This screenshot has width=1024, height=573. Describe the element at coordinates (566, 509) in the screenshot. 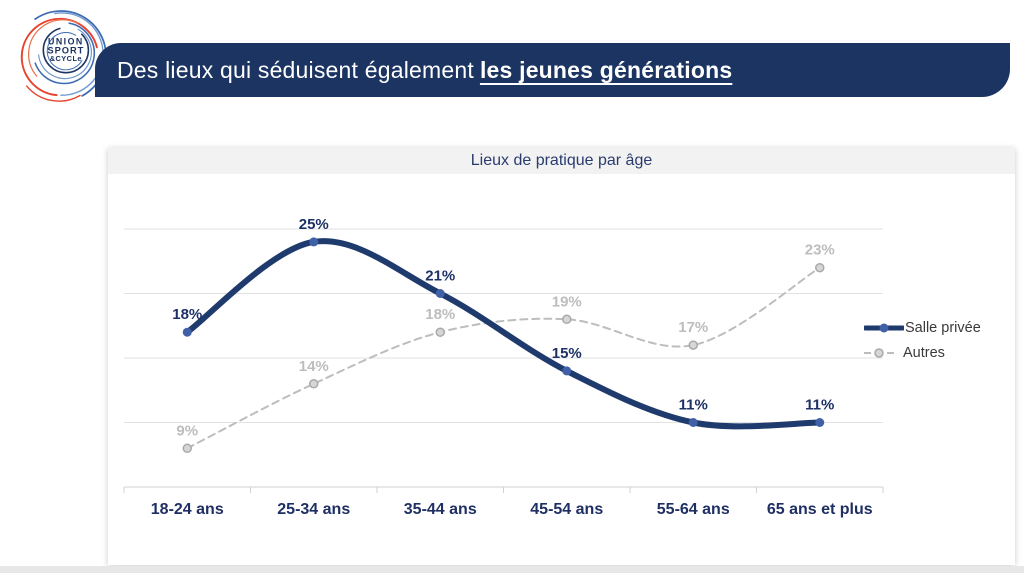

I see `x-axis-label: 45-54 ans` at that location.